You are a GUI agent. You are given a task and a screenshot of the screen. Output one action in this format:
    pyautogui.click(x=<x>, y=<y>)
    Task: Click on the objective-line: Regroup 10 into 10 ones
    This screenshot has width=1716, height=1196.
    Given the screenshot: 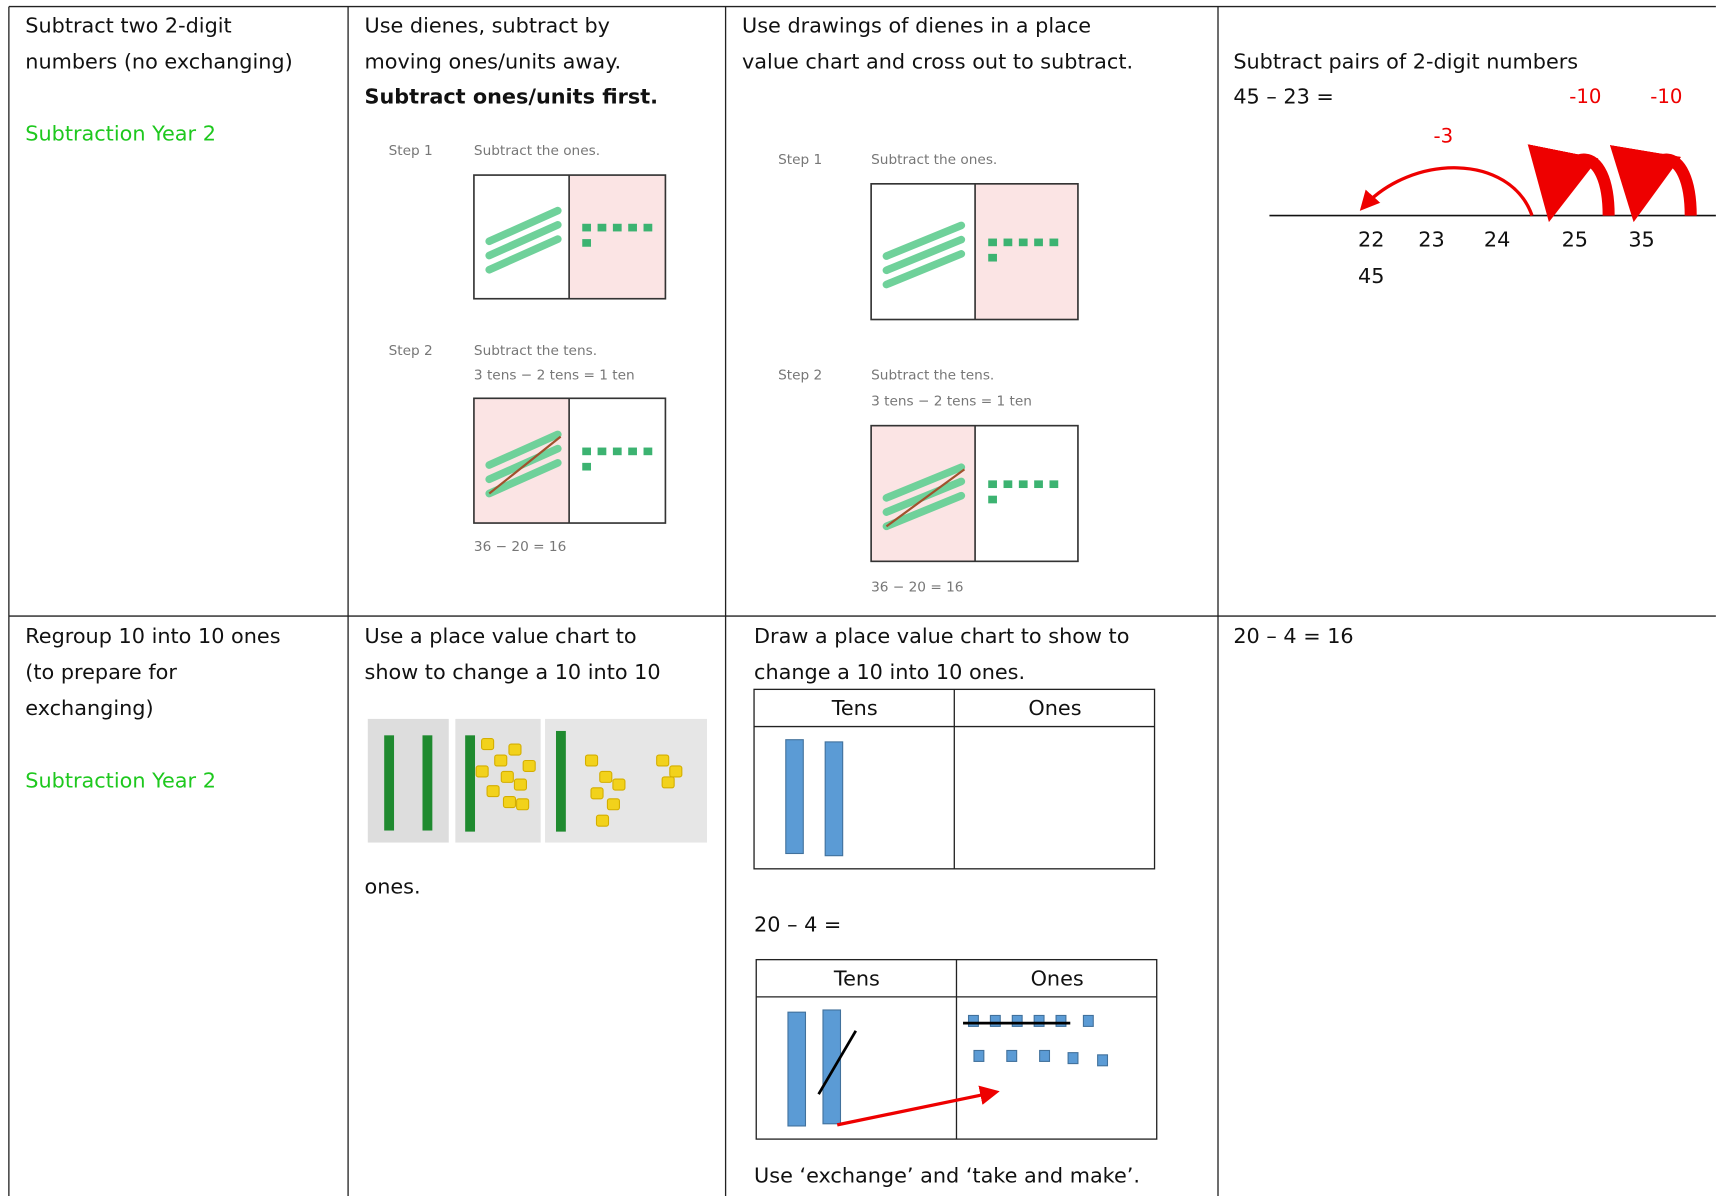 What is the action you would take?
    pyautogui.click(x=152, y=636)
    